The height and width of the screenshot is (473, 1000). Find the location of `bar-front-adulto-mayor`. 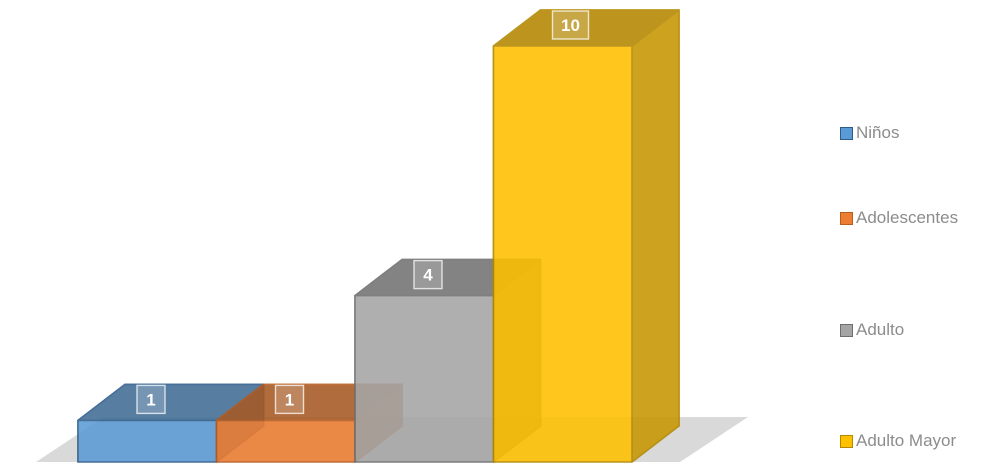

bar-front-adulto-mayor is located at coordinates (562, 254).